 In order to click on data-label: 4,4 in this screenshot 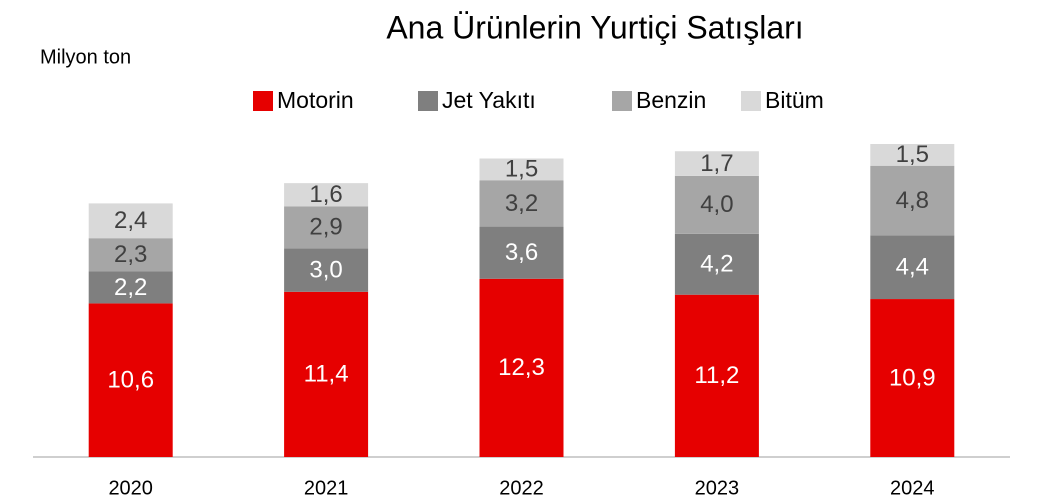, I will do `click(912, 267)`.